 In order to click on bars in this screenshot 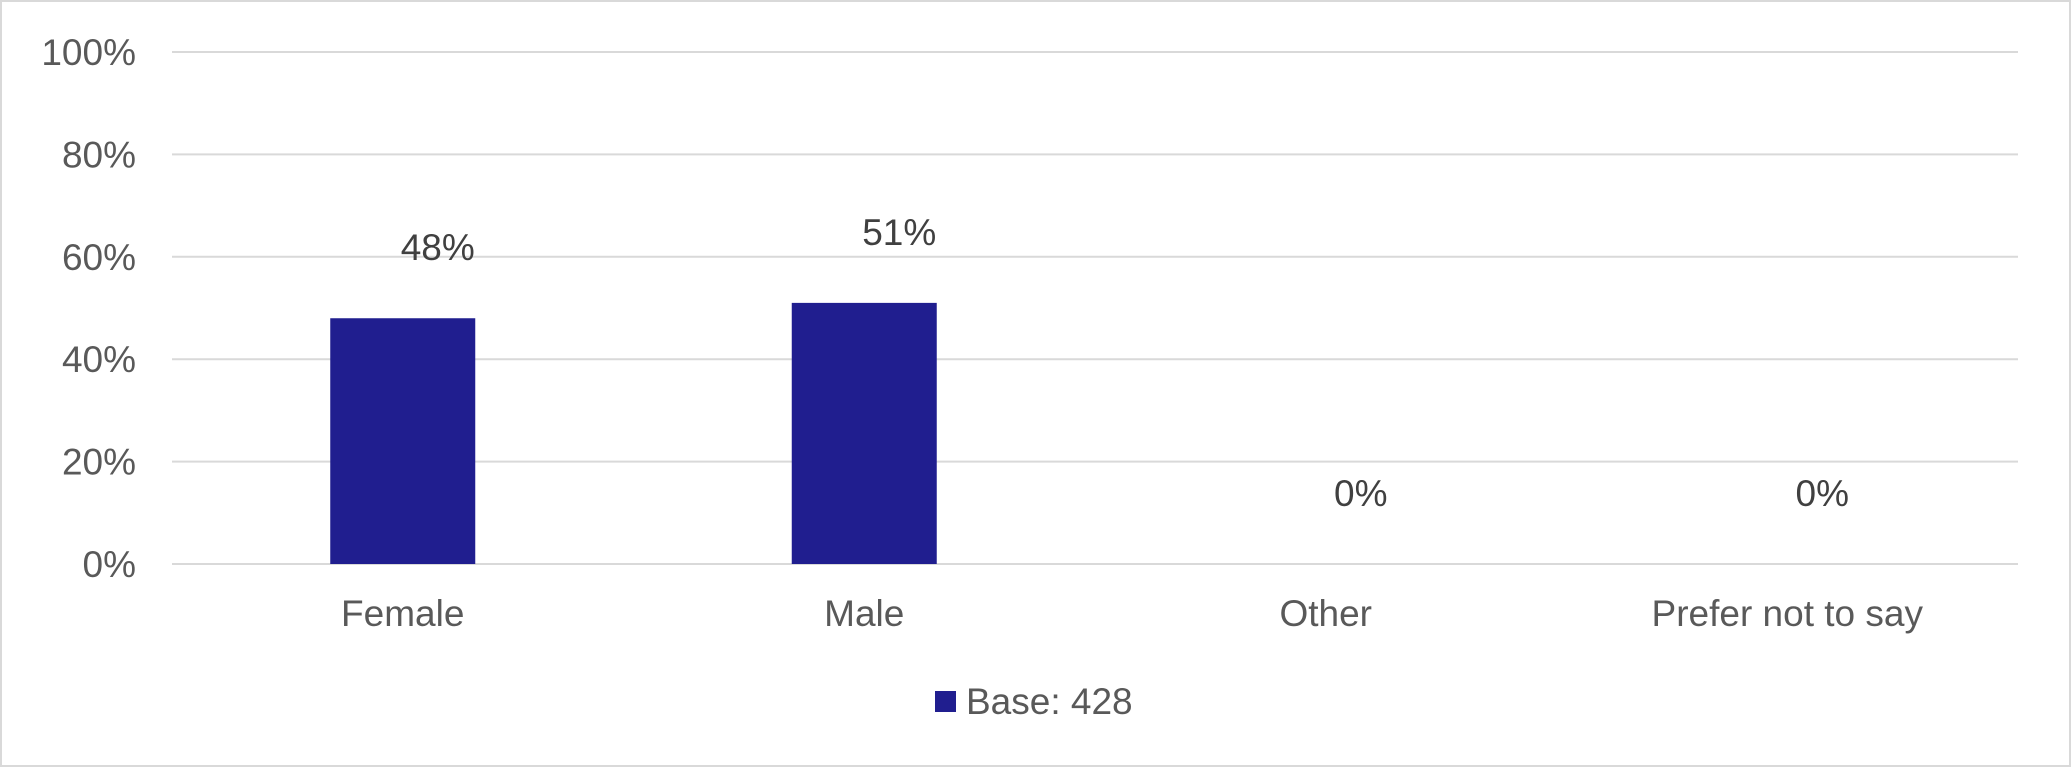, I will do `click(633, 433)`.